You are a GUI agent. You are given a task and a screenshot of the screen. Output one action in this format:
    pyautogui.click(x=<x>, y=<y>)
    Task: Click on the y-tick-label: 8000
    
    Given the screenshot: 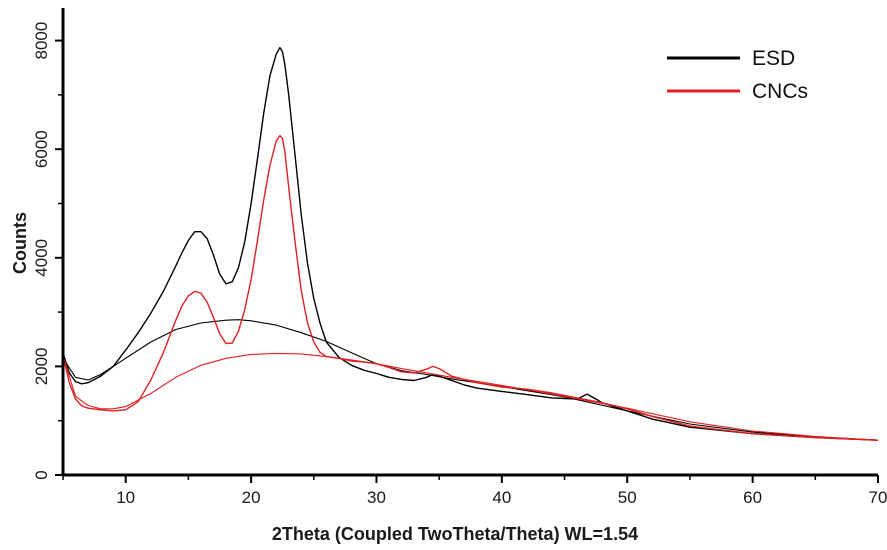 What is the action you would take?
    pyautogui.click(x=41, y=41)
    